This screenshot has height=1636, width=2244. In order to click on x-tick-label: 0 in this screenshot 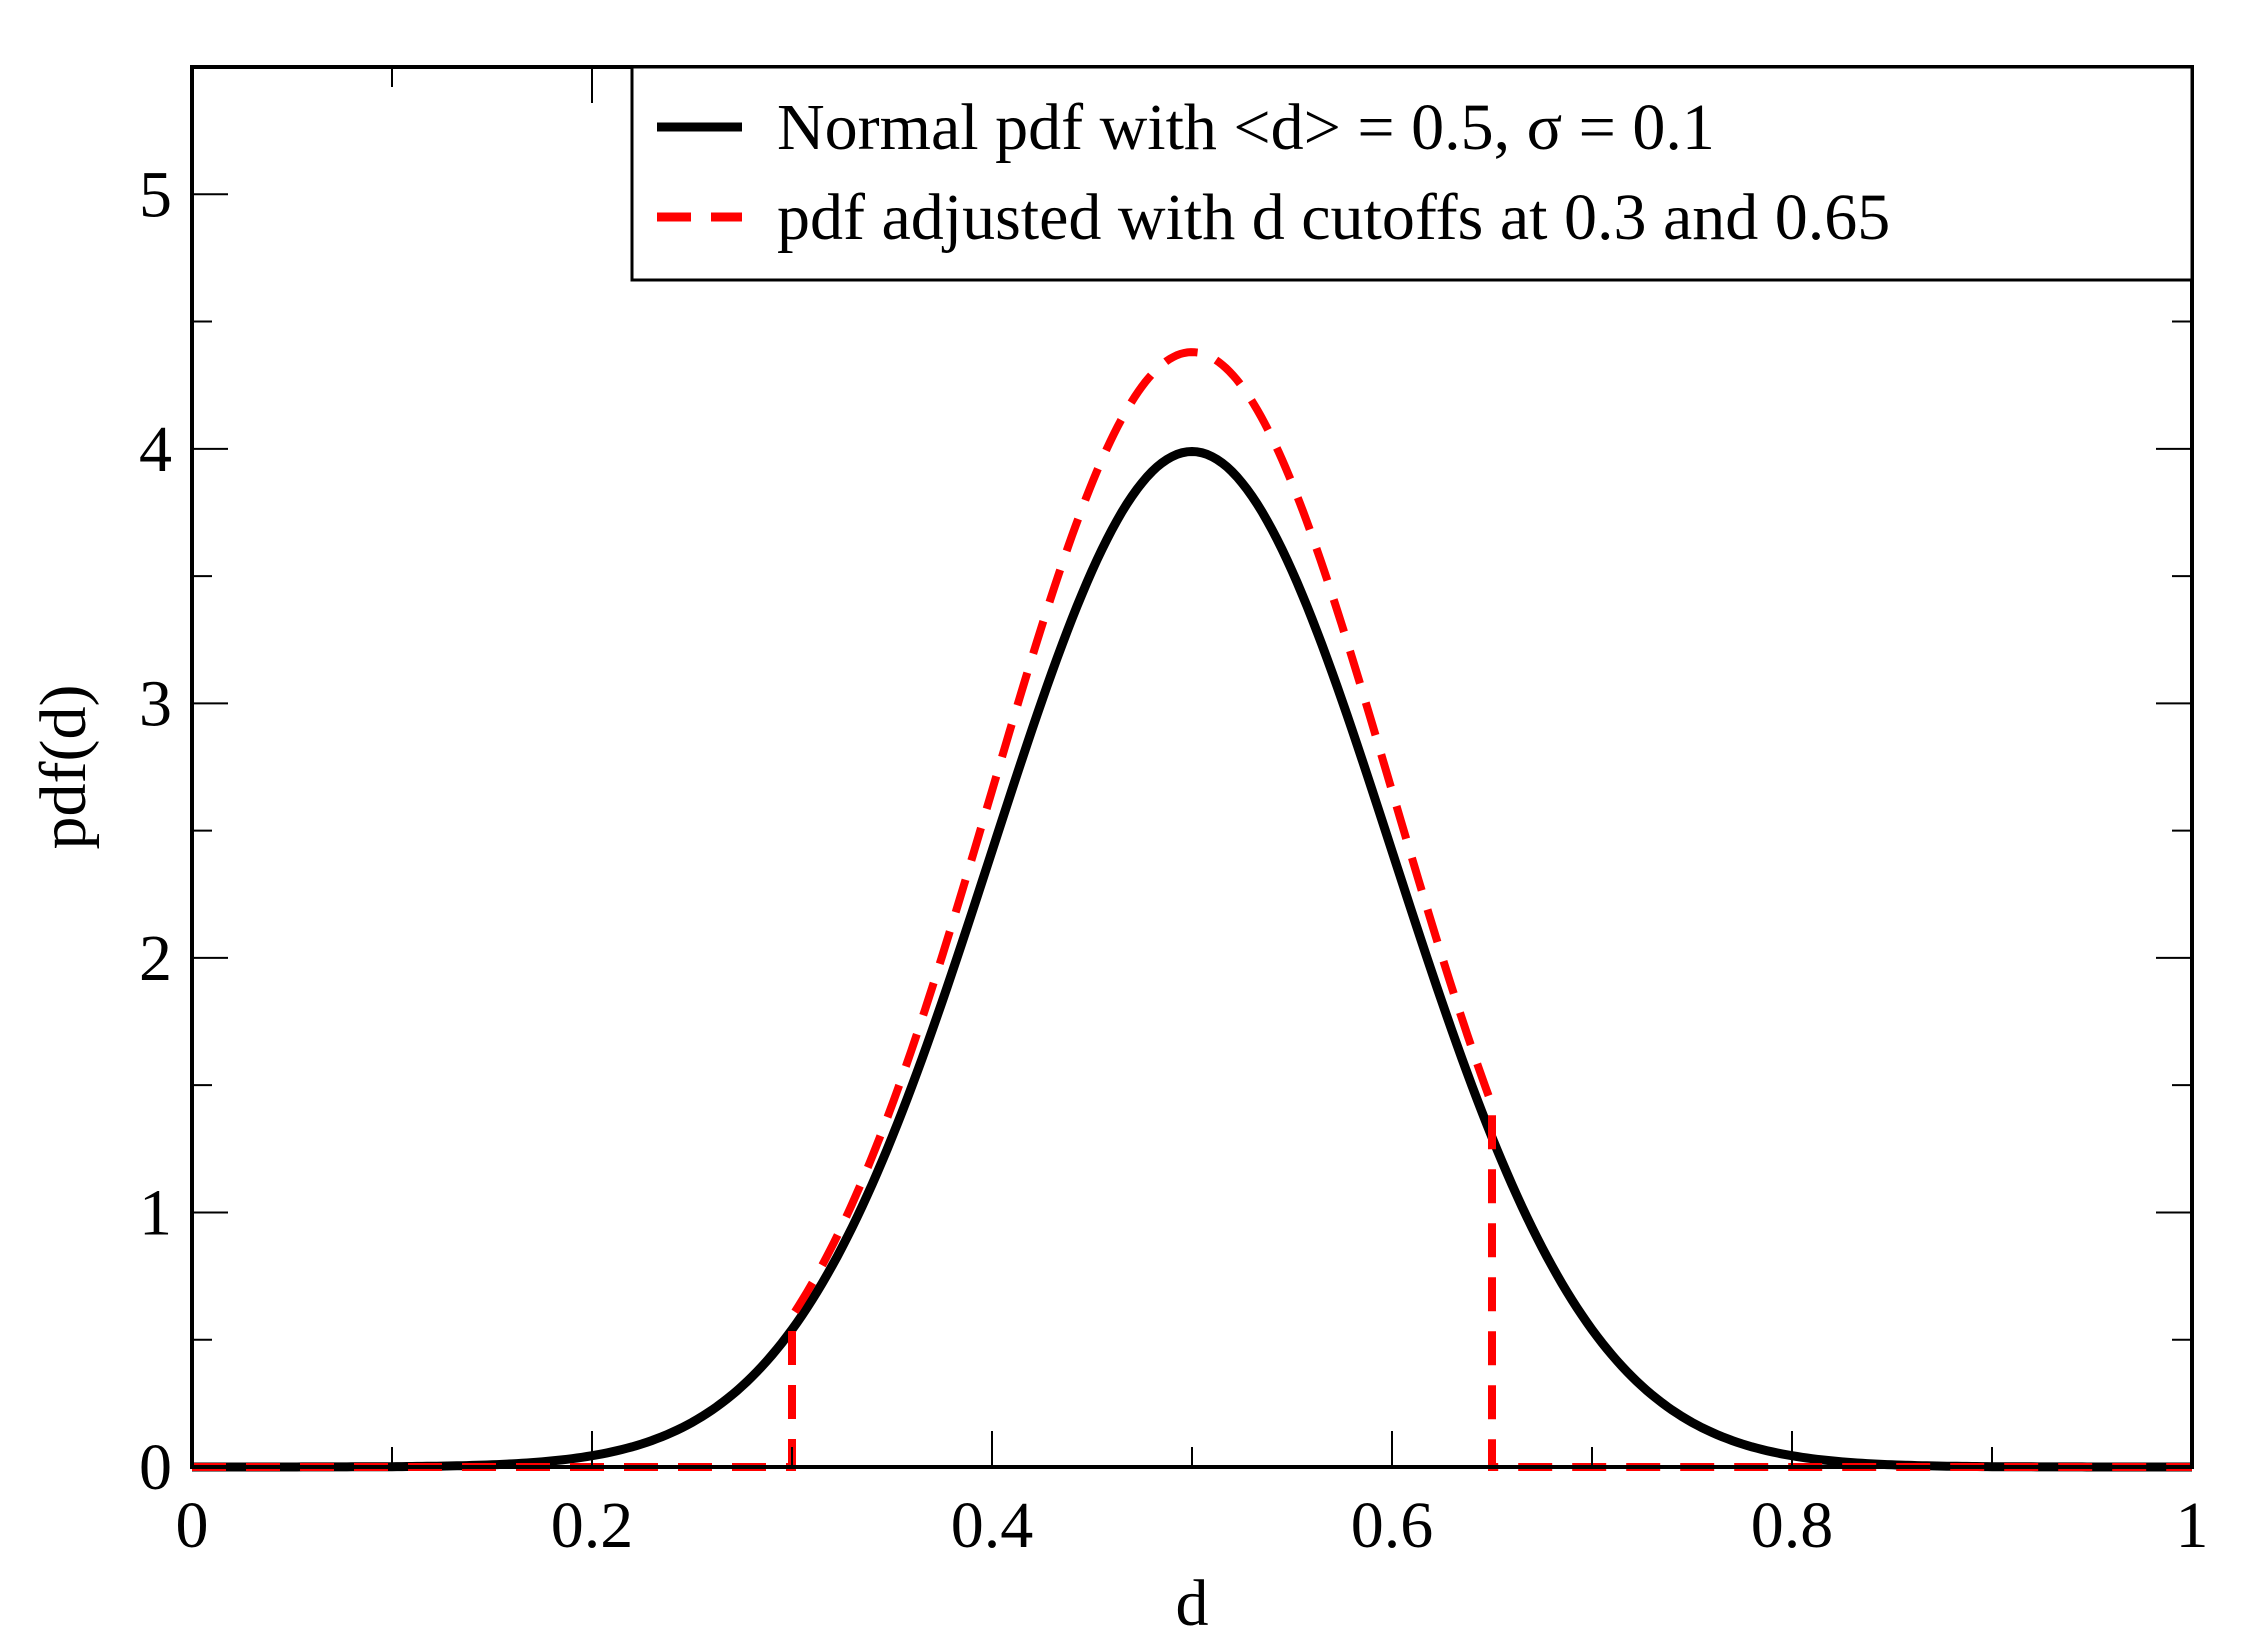, I will do `click(192, 1525)`.